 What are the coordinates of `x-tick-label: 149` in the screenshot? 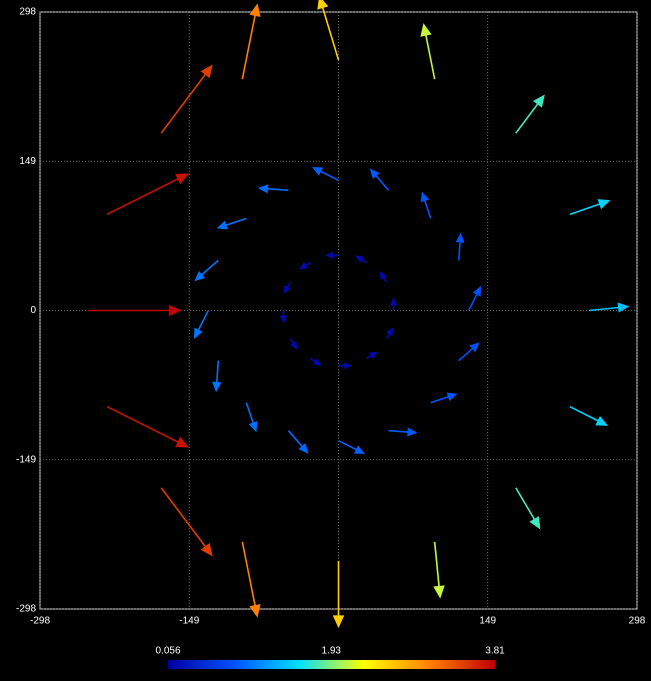 It's located at (487, 621).